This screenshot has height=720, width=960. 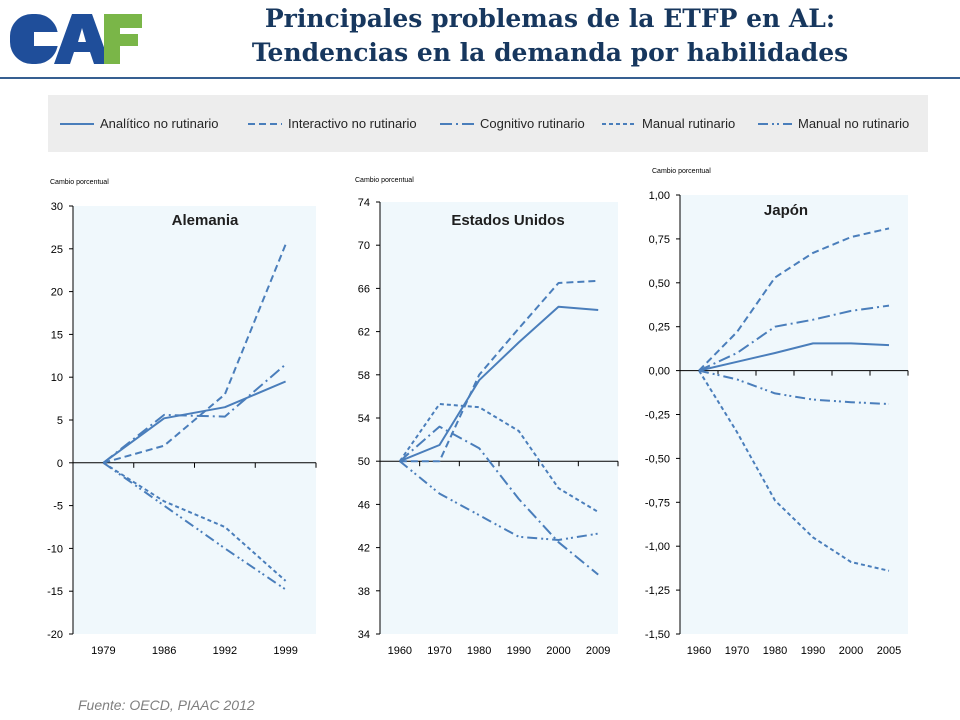 What do you see at coordinates (364, 635) in the screenshot?
I see `y-tick-label: 34` at bounding box center [364, 635].